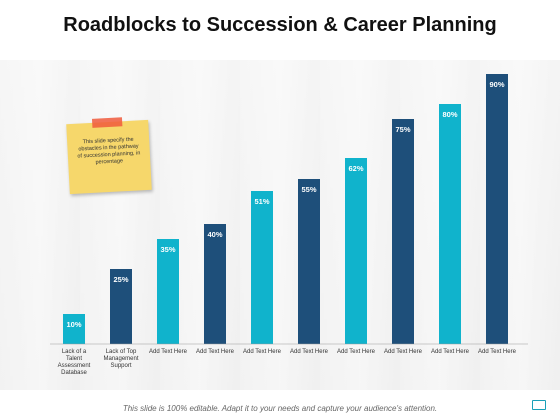 The image size is (560, 420). What do you see at coordinates (120, 279) in the screenshot?
I see `bar-label-2: 25%` at bounding box center [120, 279].